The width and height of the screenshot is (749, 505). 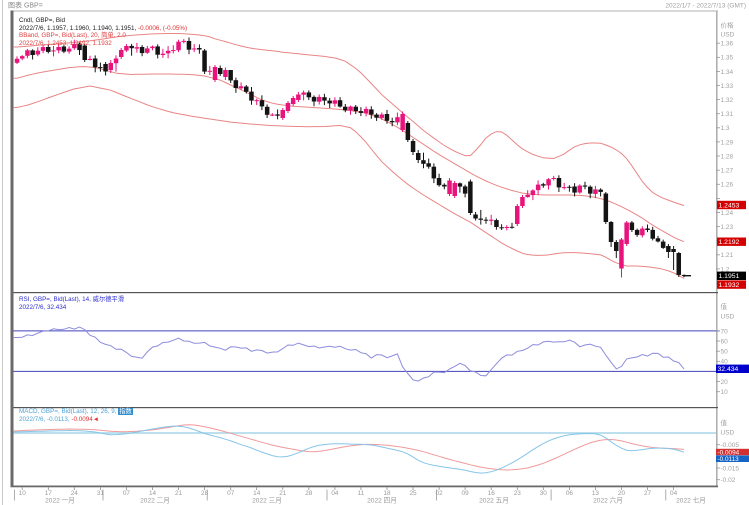 I want to click on svg-text: 70, so click(x=725, y=331).